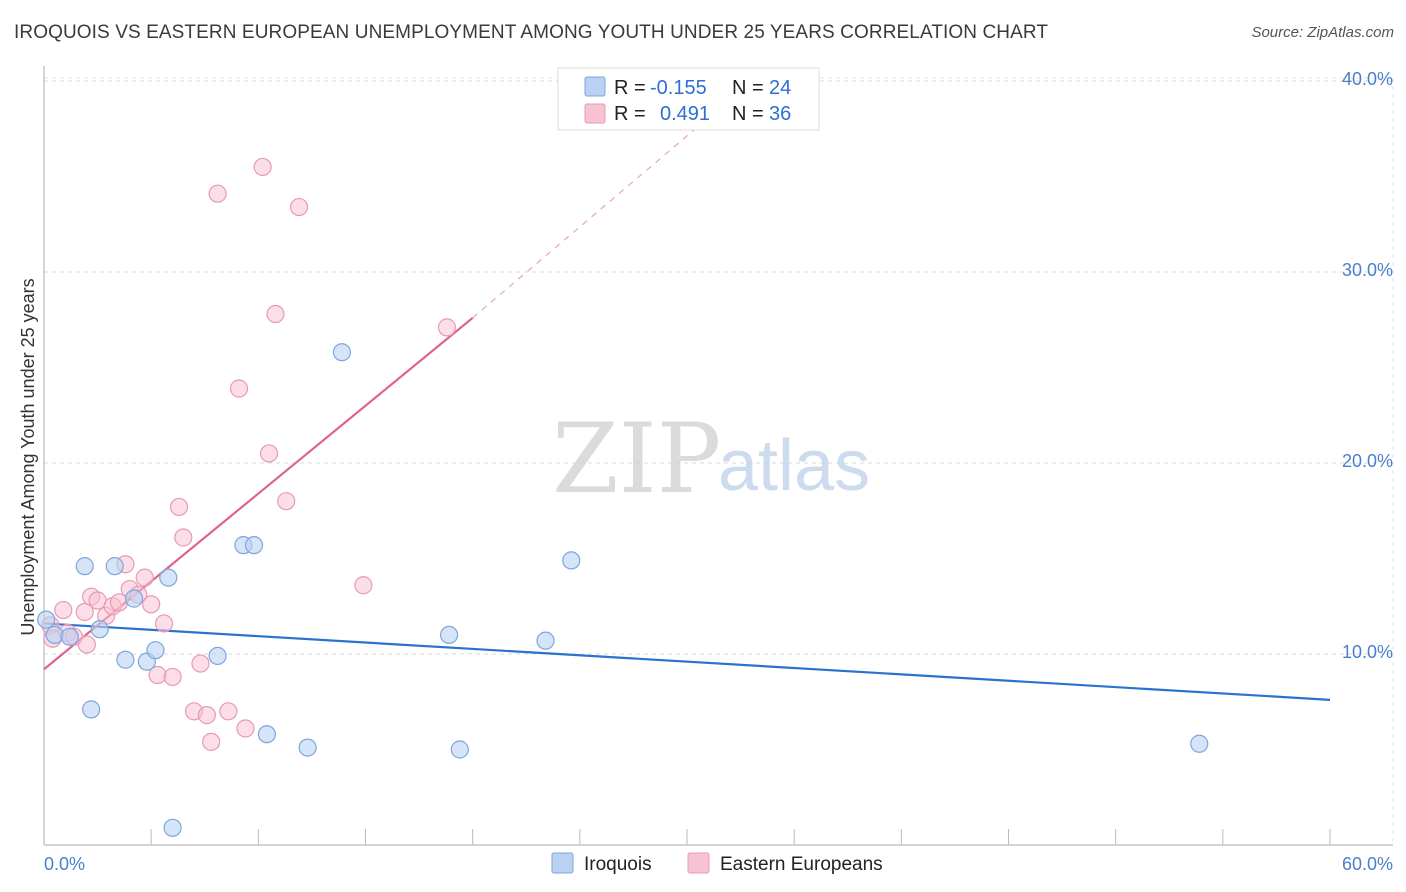 Image resolution: width=1406 pixels, height=892 pixels. What do you see at coordinates (595, 113) in the screenshot?
I see `legend-swatch-eastern` at bounding box center [595, 113].